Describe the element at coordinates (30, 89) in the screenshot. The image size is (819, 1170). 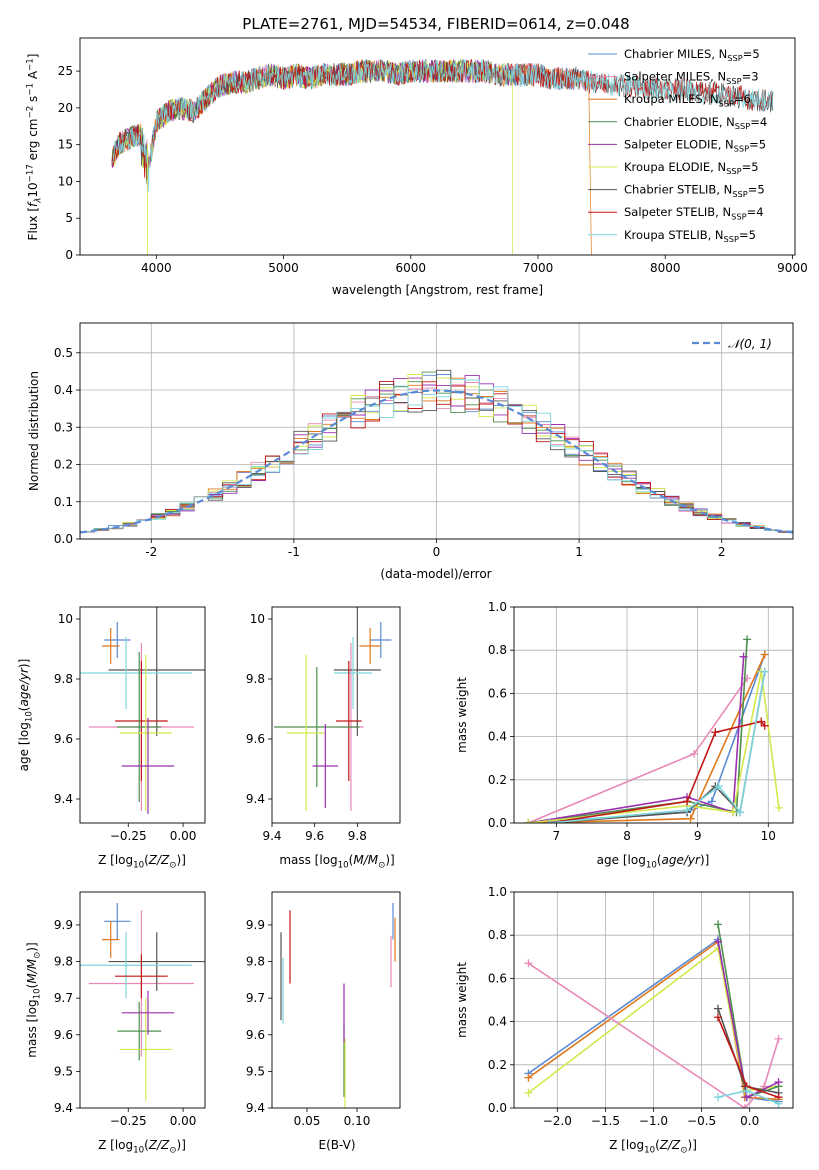
I see `text-span: −1` at that location.